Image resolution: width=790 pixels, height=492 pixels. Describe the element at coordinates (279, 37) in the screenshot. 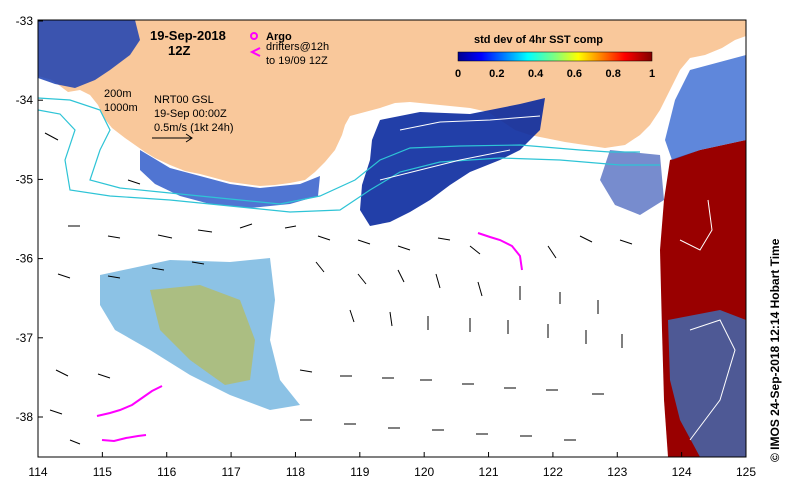

I see `argo-label: Argo` at that location.